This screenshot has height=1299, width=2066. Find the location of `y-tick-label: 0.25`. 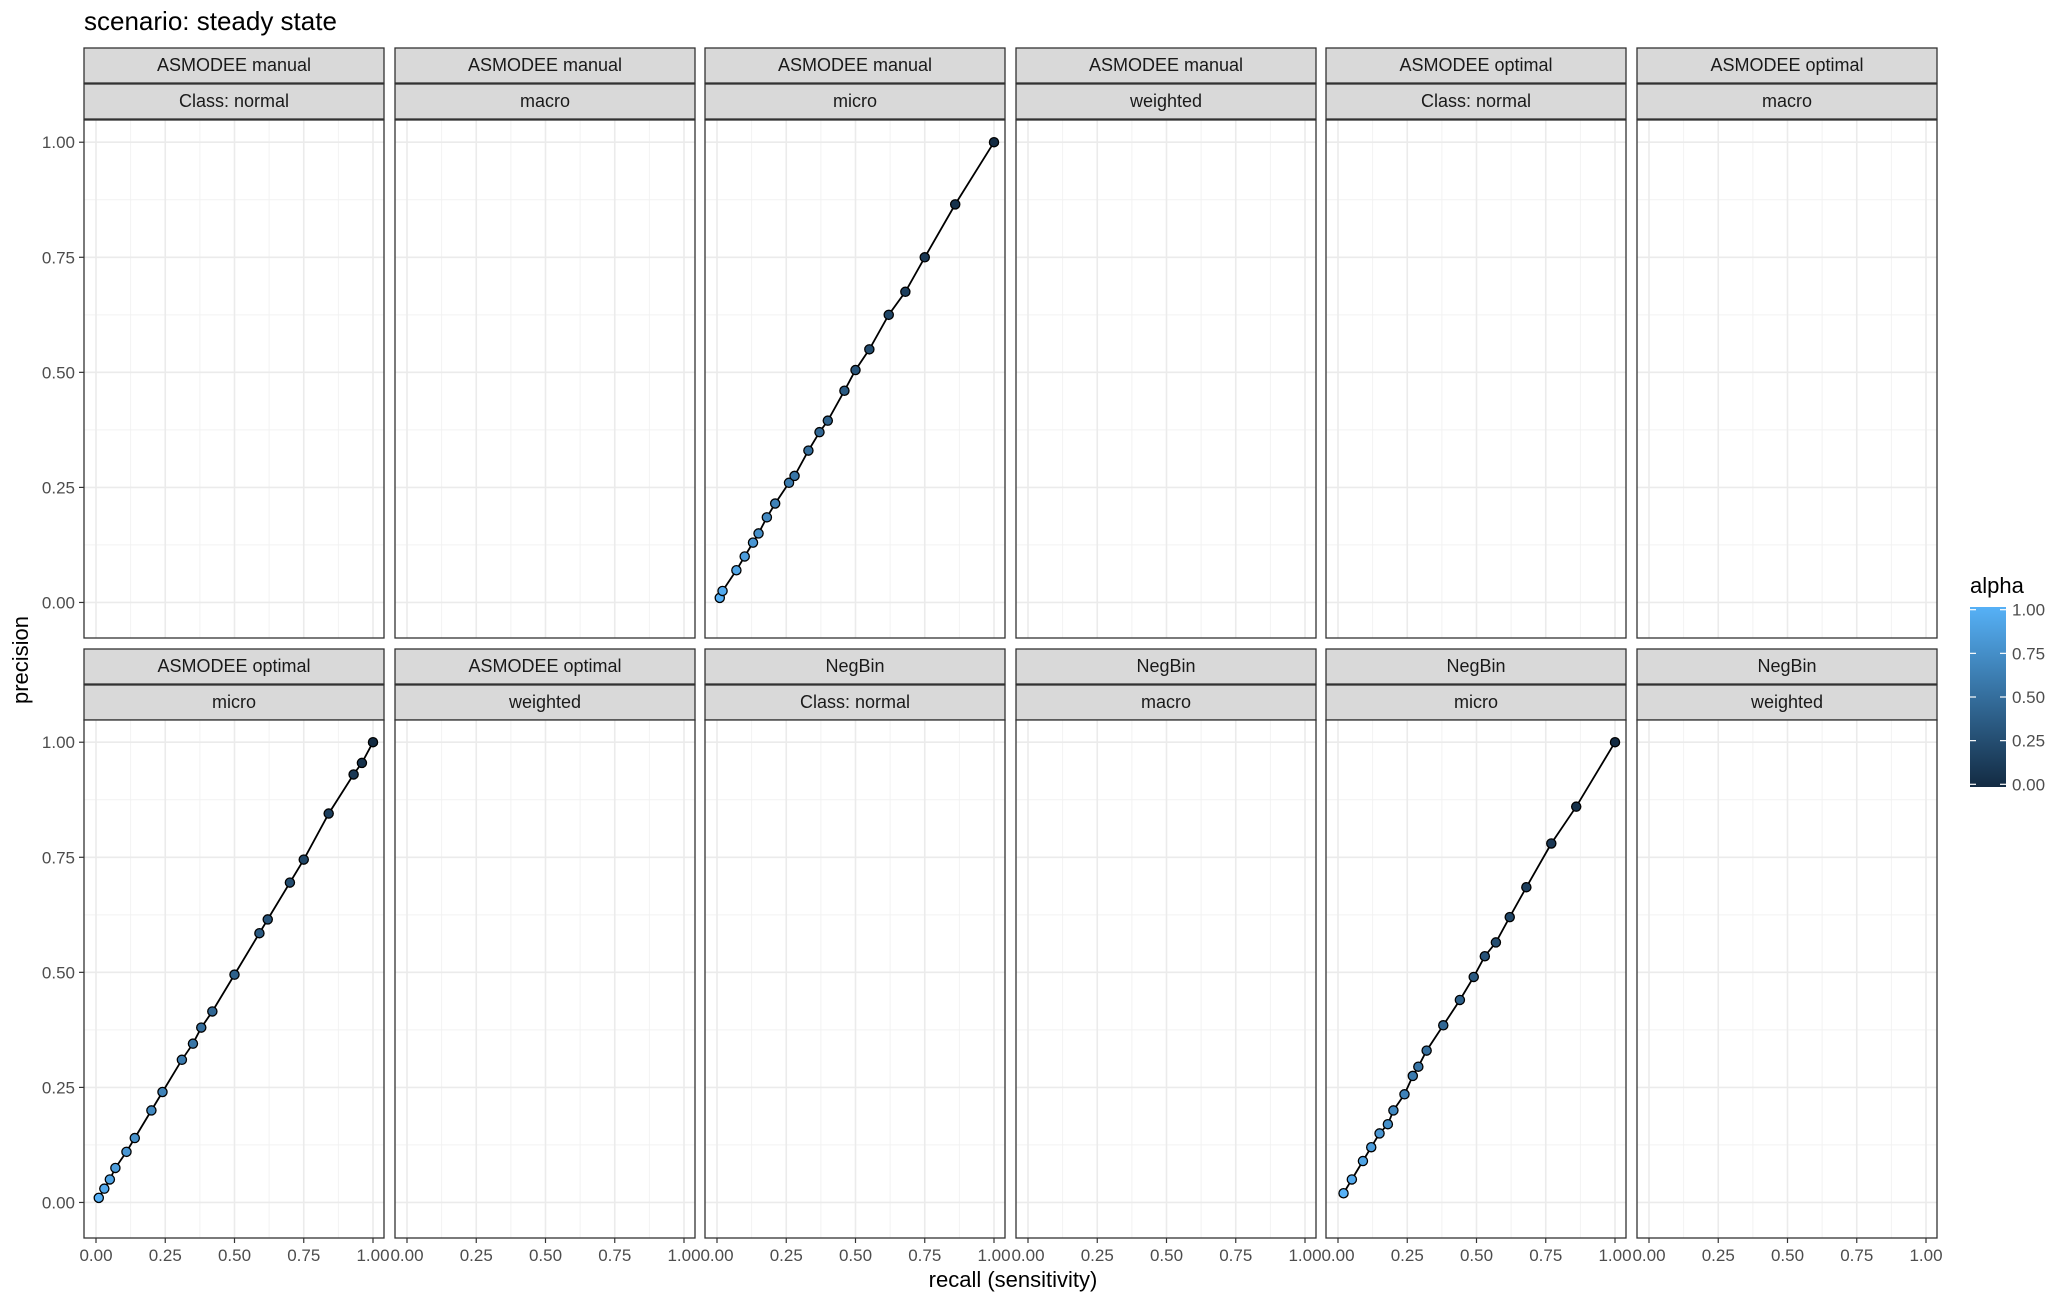

y-tick-label: 0.25 is located at coordinates (58, 1087).